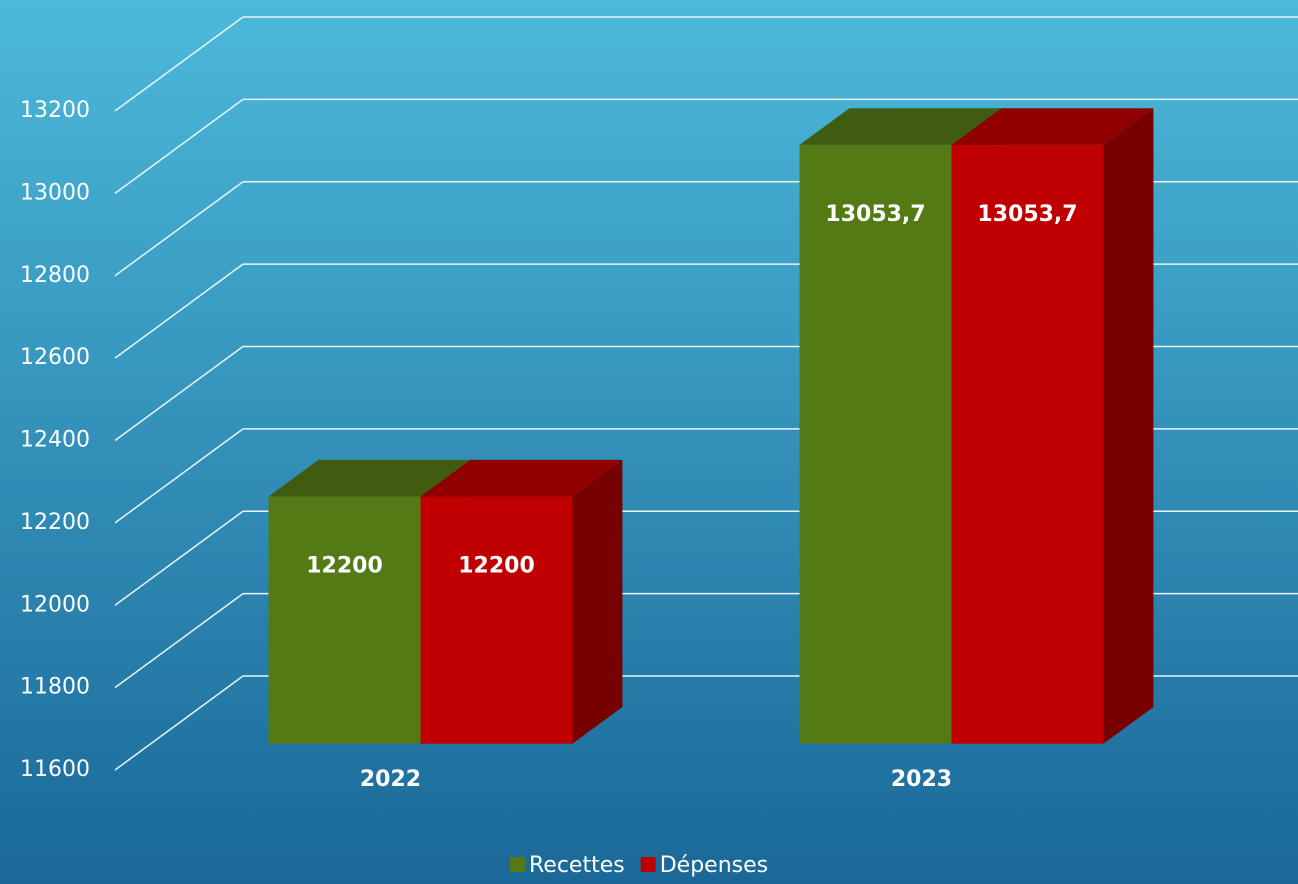  Describe the element at coordinates (55, 440) in the screenshot. I see `y-tick-label: 12400` at that location.